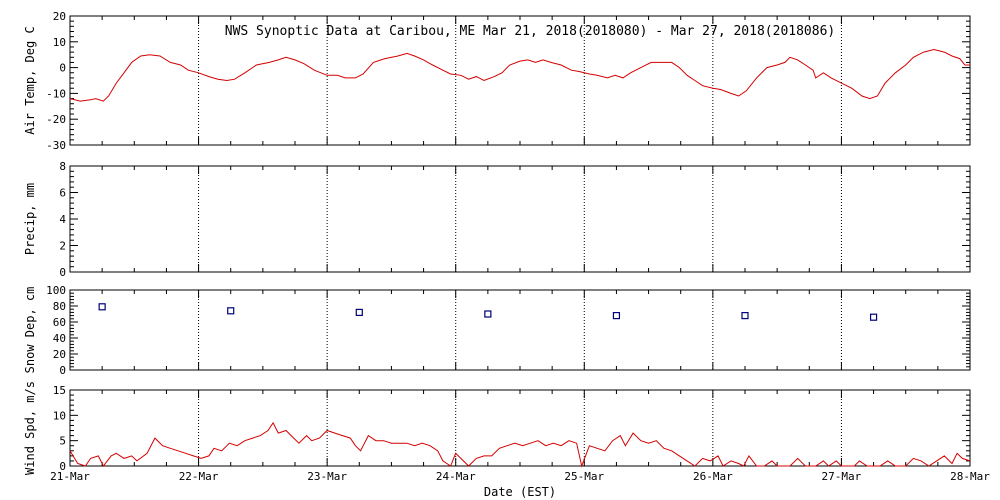 The image size is (1000, 500). I want to click on air-temp-y-tick-label: -20, so click(56, 119).